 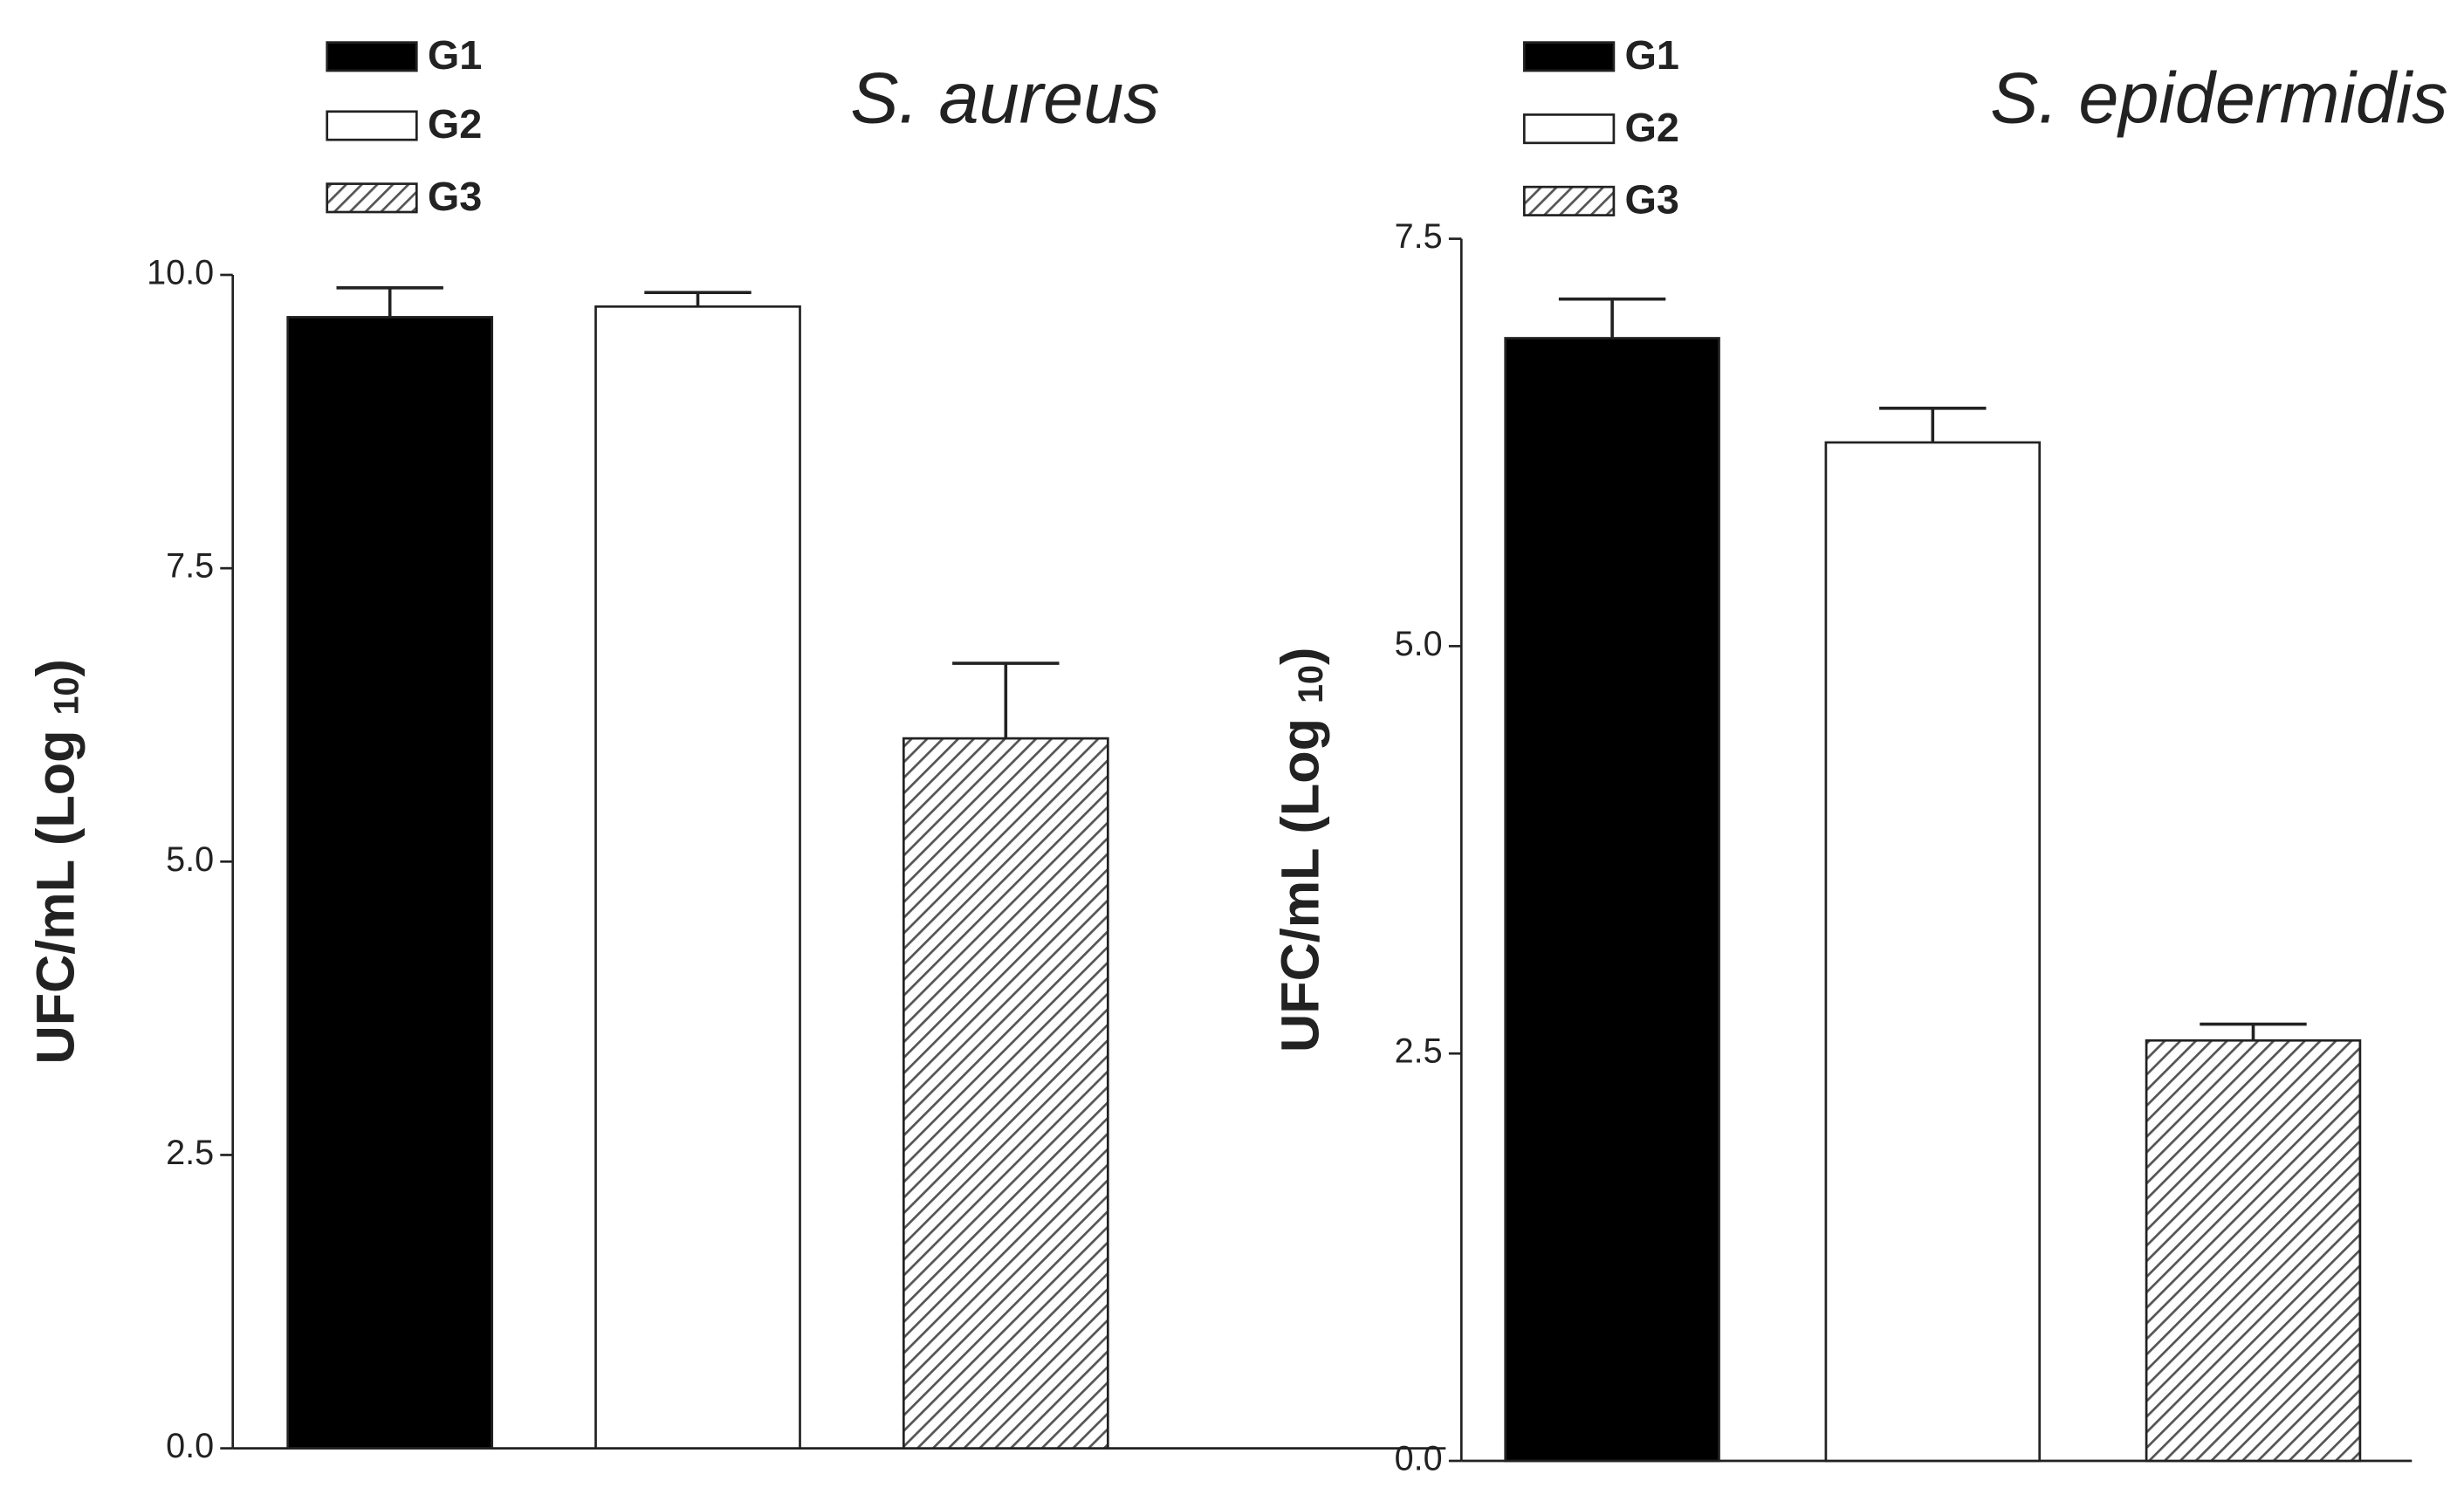 What do you see at coordinates (2219, 99) in the screenshot?
I see `chart-title: S. epidermidis` at bounding box center [2219, 99].